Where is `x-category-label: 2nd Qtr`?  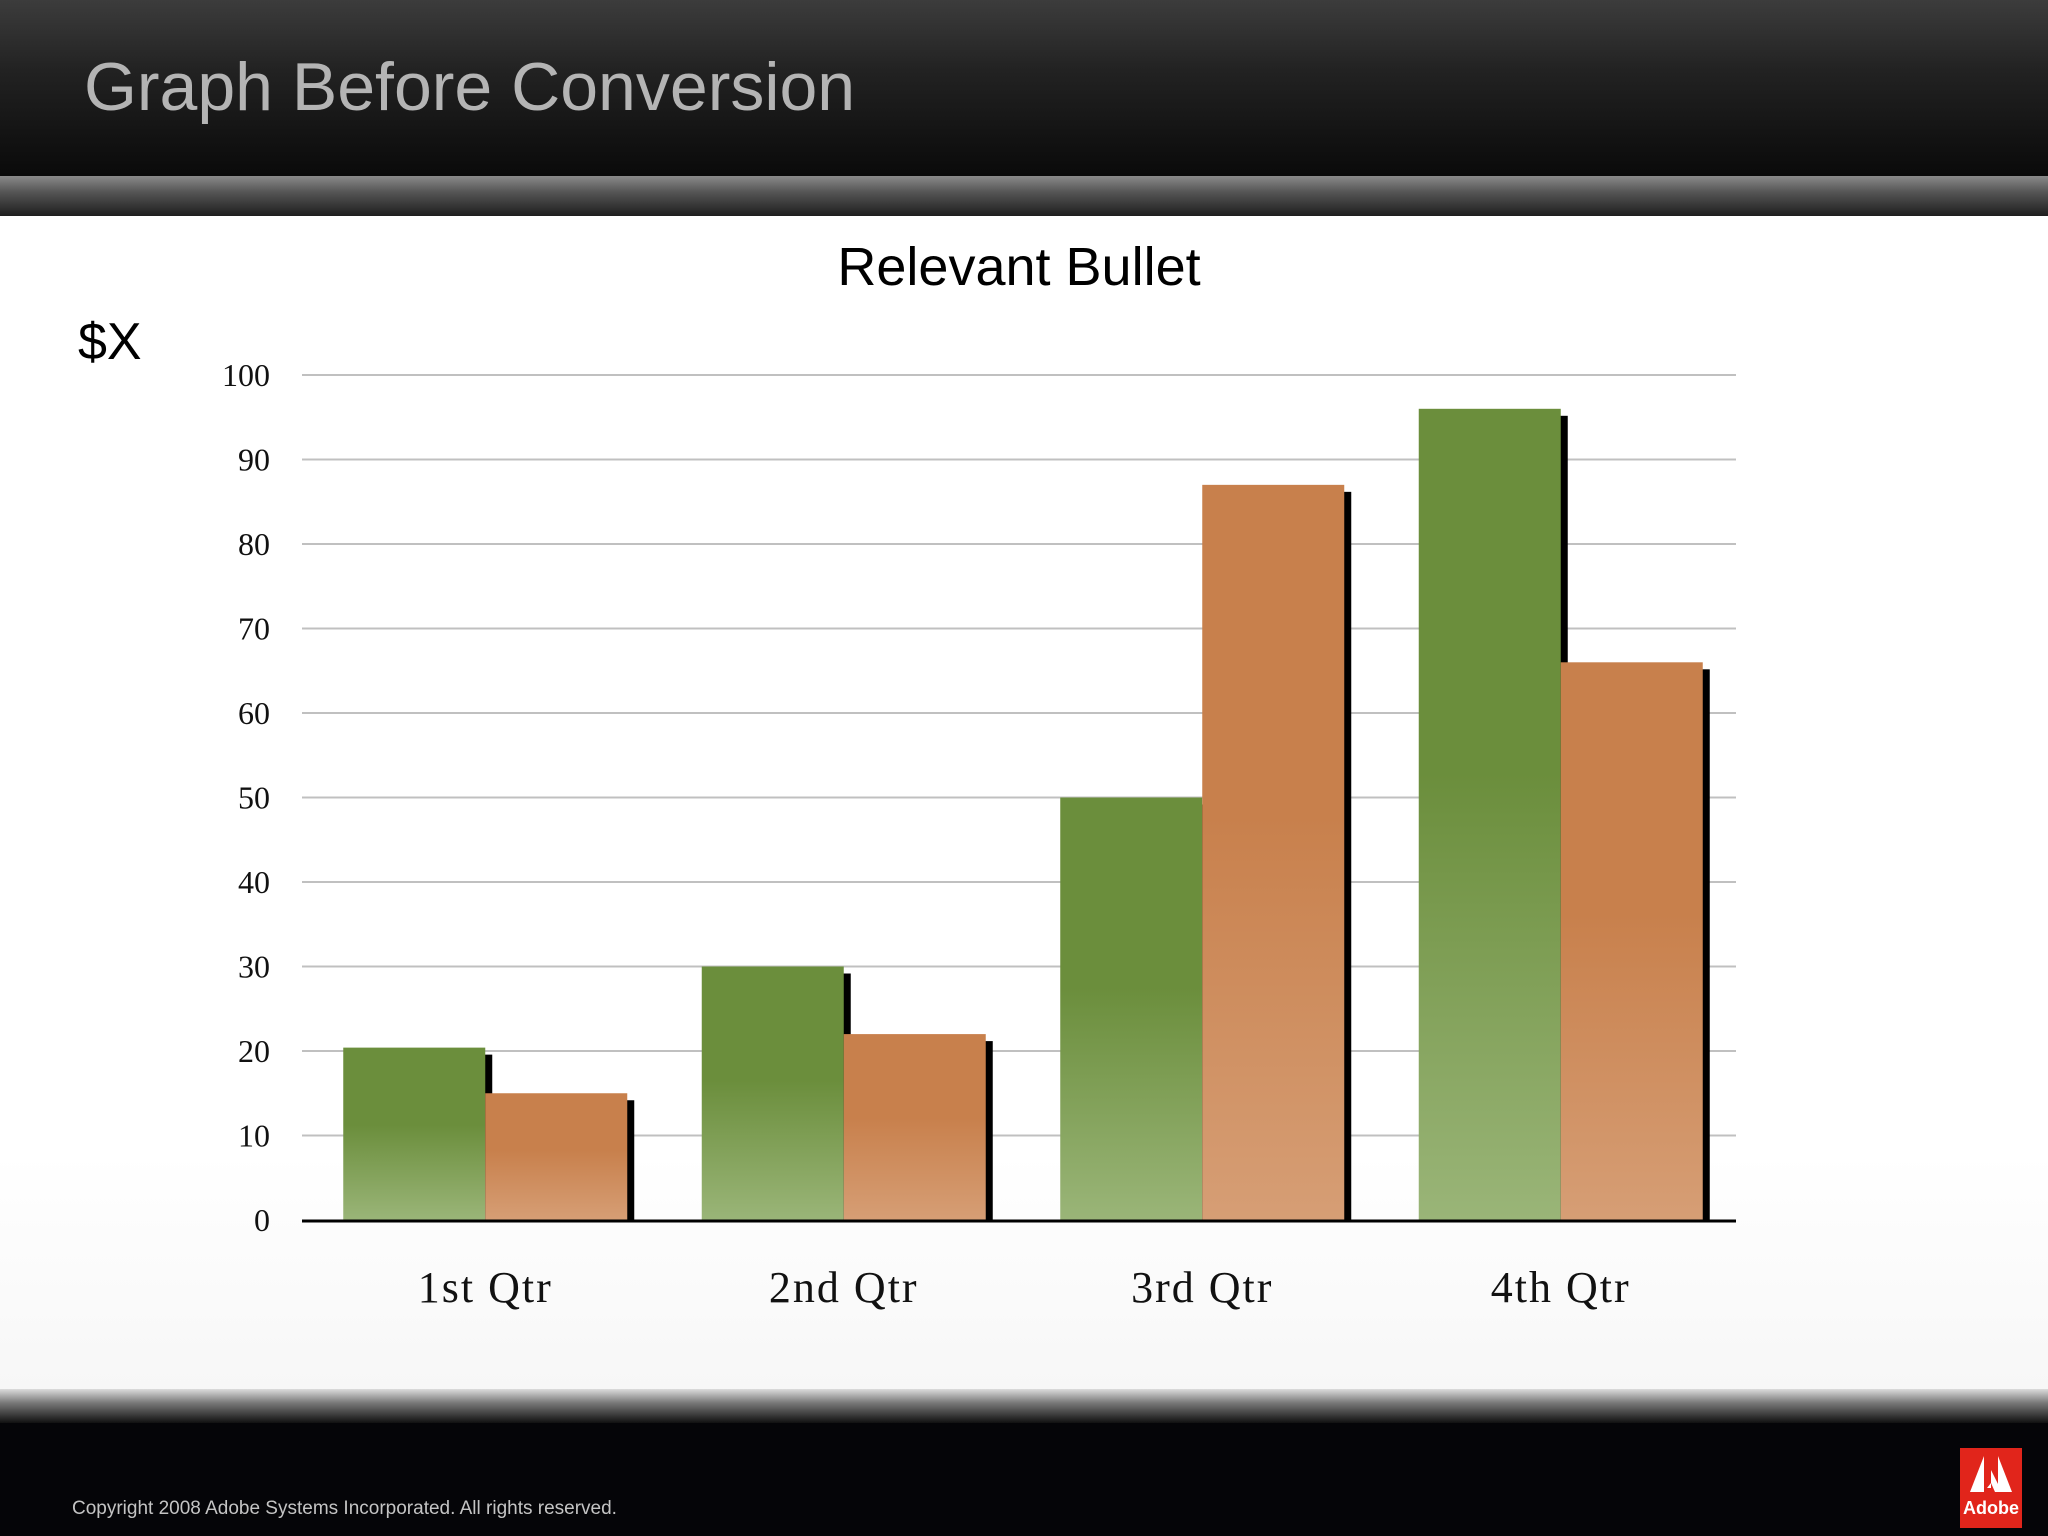 x-category-label: 2nd Qtr is located at coordinates (844, 1287).